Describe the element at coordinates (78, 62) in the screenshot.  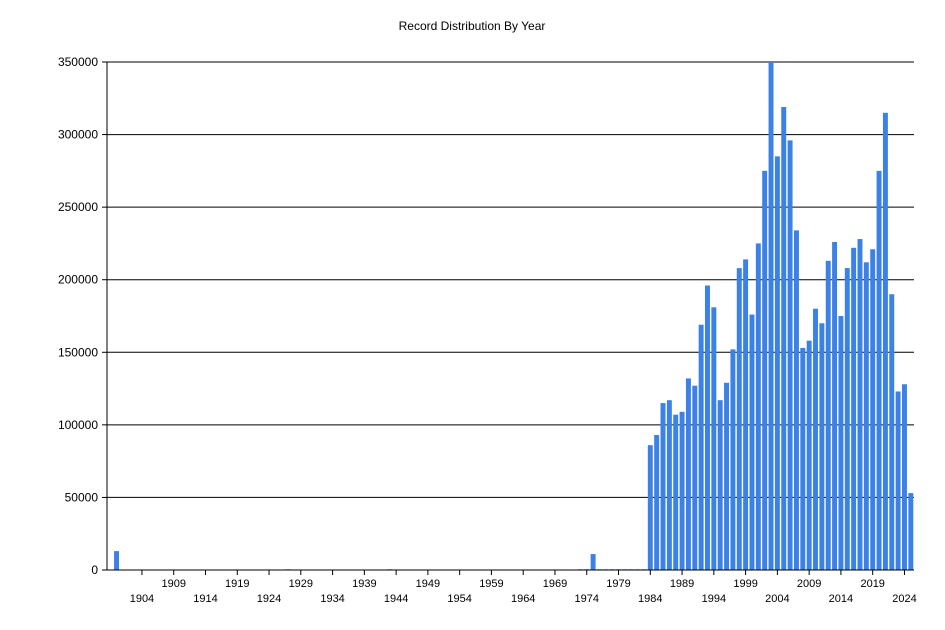
I see `y-tick-label: 350000` at that location.